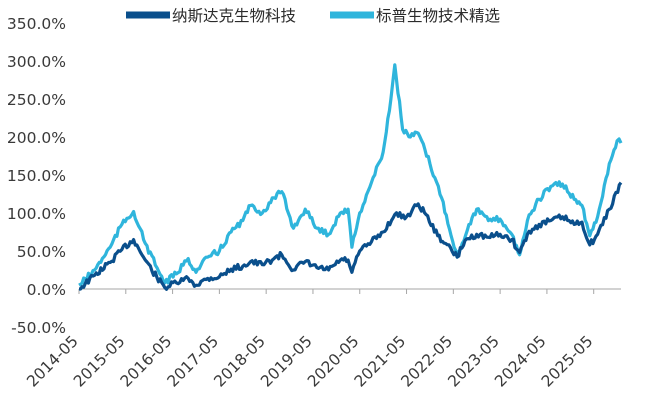 The image size is (652, 403). Describe the element at coordinates (36, 214) in the screenshot. I see `y-tick-label: 100.0%` at that location.